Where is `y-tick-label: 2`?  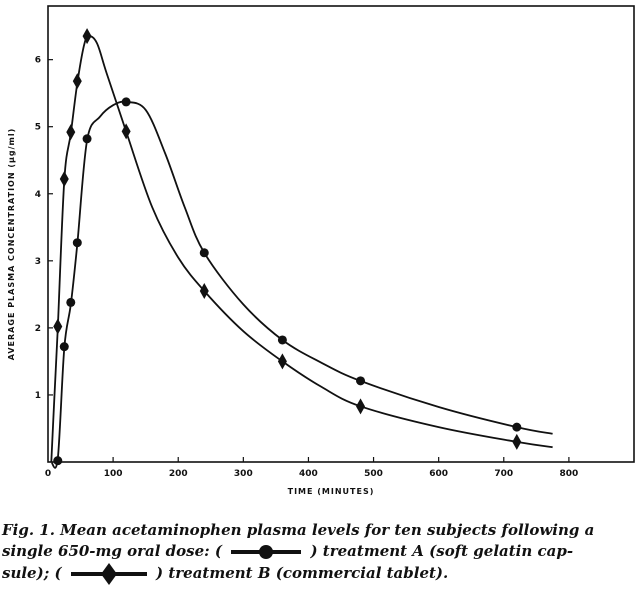 y-tick-label: 2 is located at coordinates (38, 329).